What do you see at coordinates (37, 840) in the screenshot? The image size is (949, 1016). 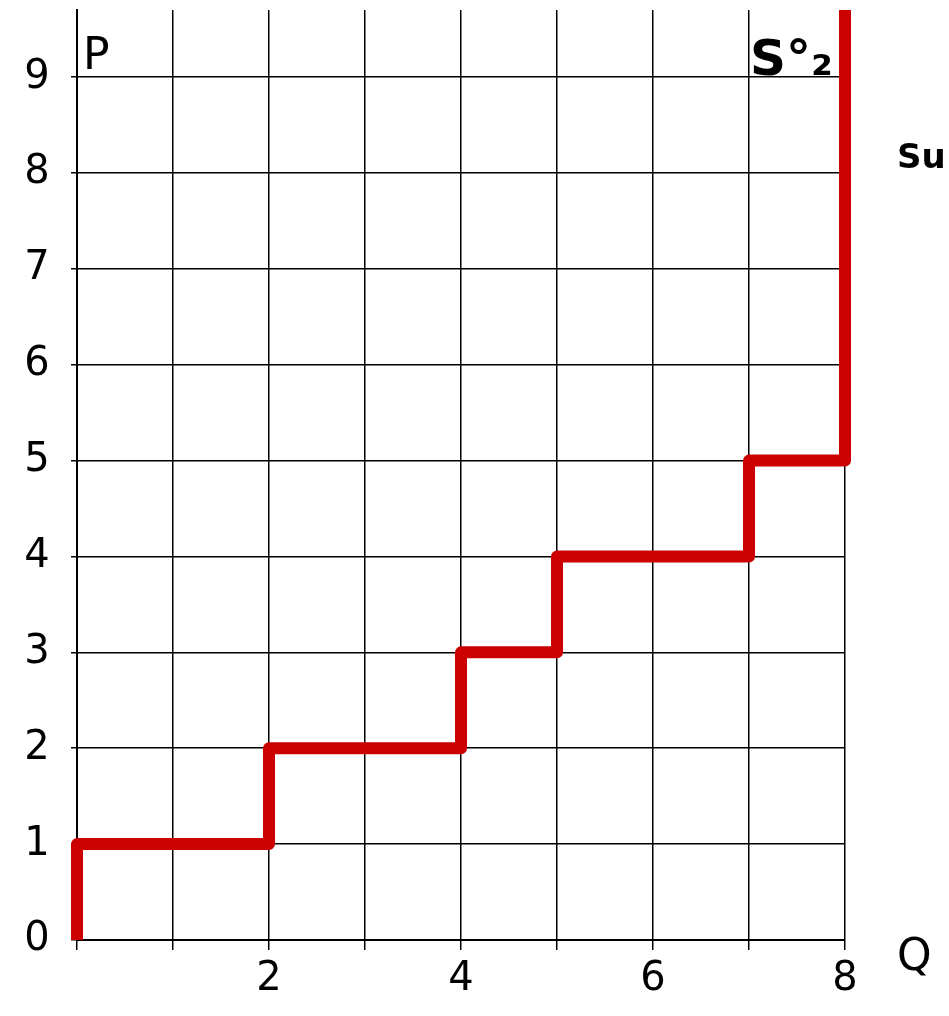 I see `y-tick-label: 1` at bounding box center [37, 840].